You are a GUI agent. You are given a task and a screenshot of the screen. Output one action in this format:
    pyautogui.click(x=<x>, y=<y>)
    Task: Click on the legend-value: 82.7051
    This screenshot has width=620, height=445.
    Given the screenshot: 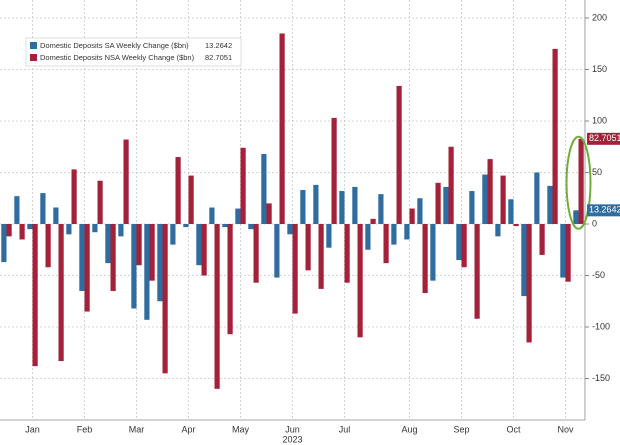 What is the action you would take?
    pyautogui.click(x=218, y=57)
    